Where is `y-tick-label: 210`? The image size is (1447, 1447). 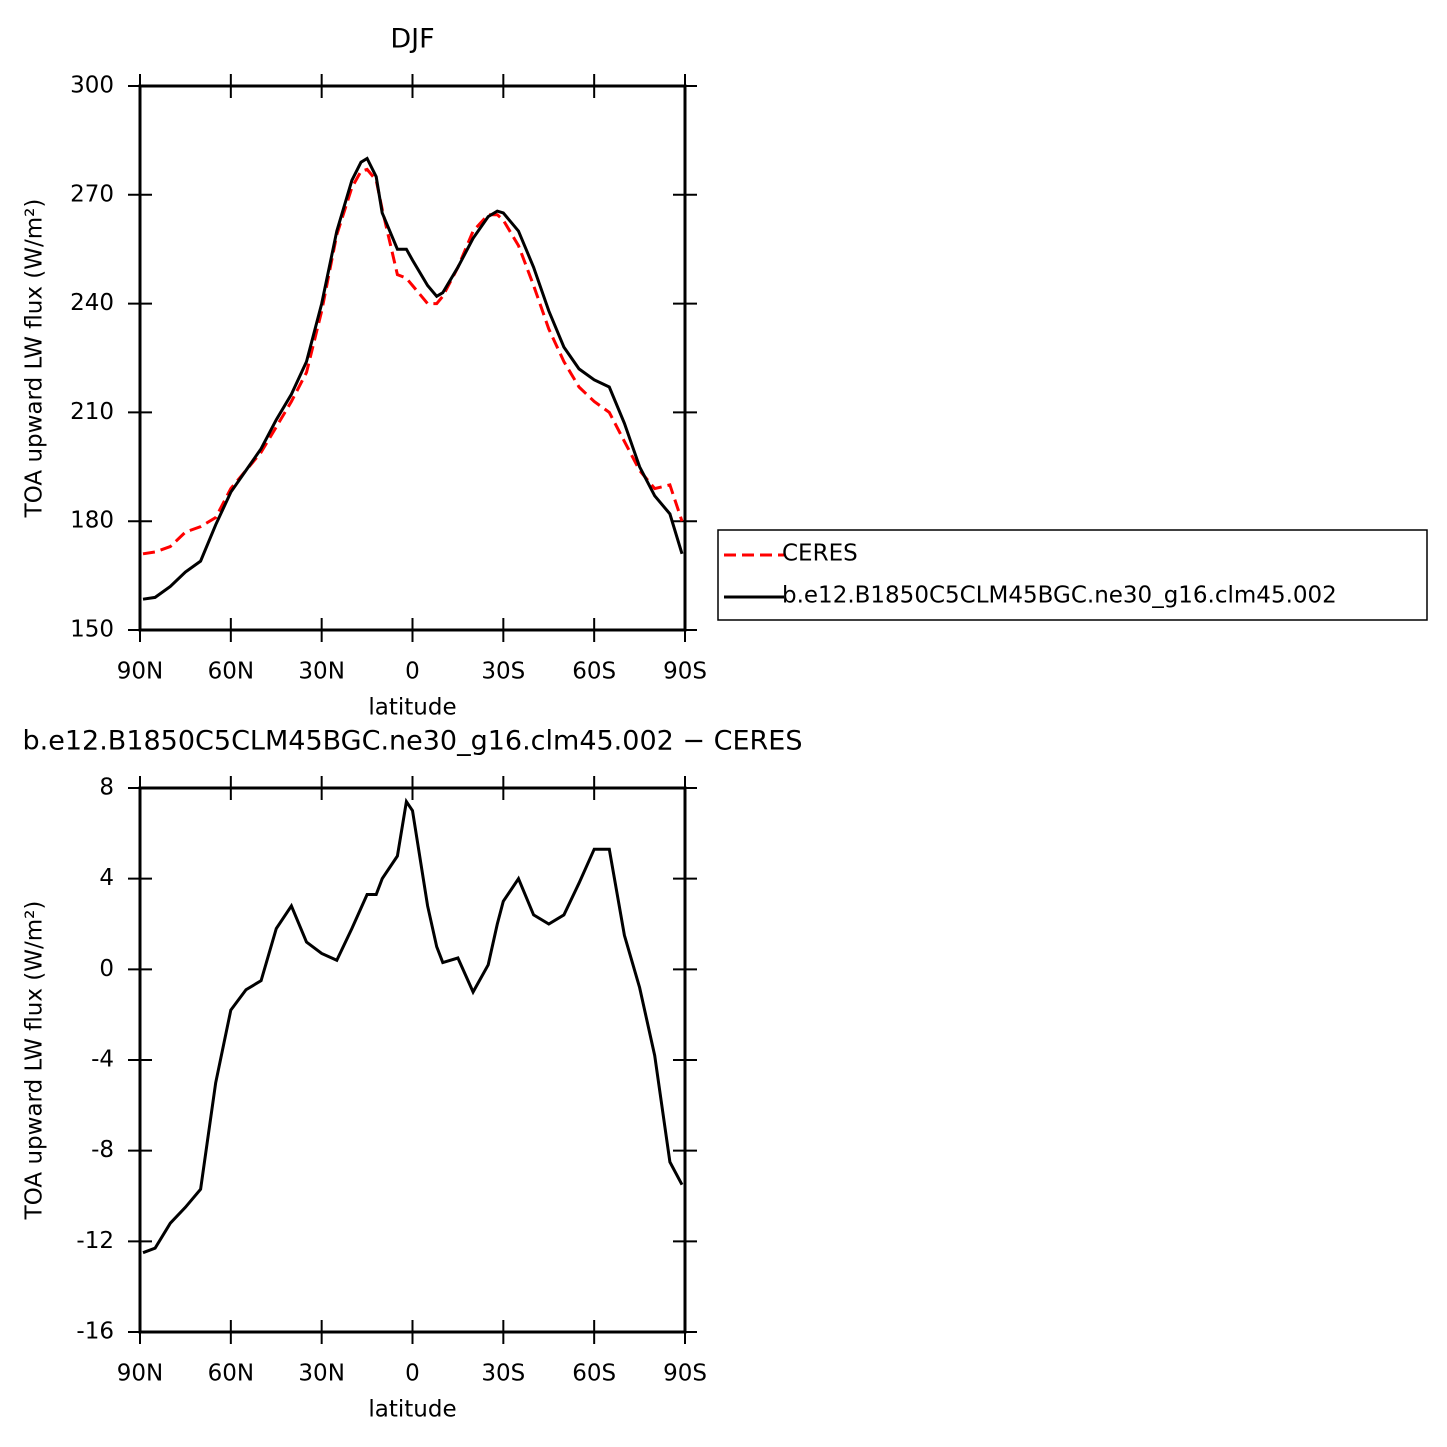
y-tick-label: 210 is located at coordinates (92, 412).